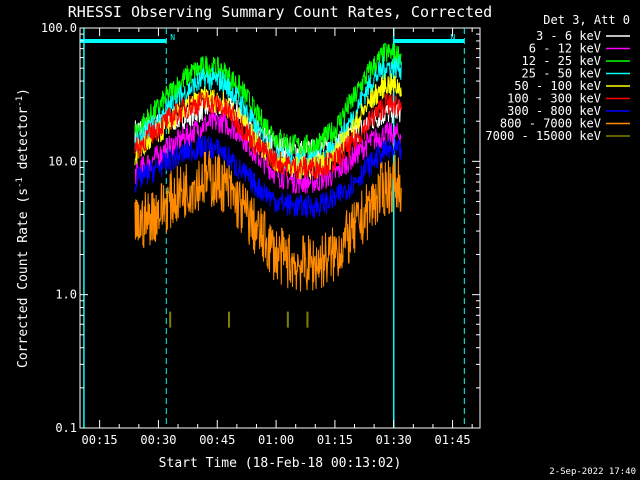 The width and height of the screenshot is (640, 480). Describe the element at coordinates (280, 463) in the screenshot. I see `x-axis-label: Start Time (18-Feb-18 00:13:02)` at that location.